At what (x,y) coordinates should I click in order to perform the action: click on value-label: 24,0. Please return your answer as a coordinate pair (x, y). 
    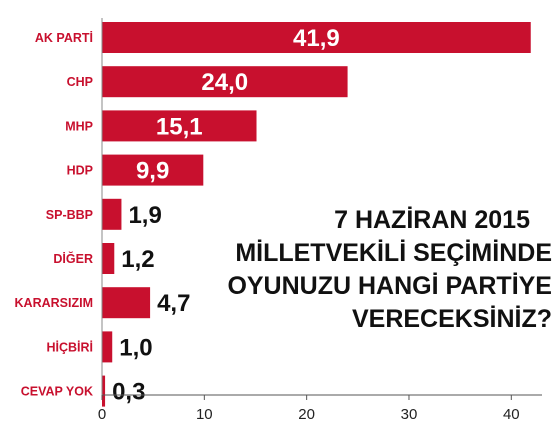
    Looking at the image, I should click on (224, 82).